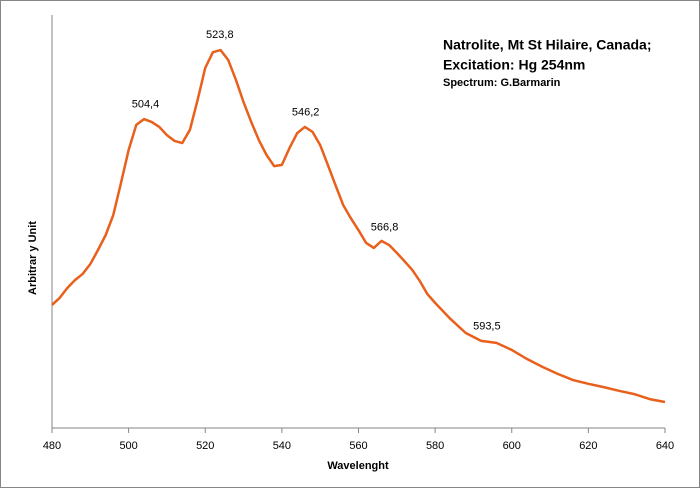 This screenshot has height=488, width=700. I want to click on x-axis-title: Wavelenght, so click(358, 466).